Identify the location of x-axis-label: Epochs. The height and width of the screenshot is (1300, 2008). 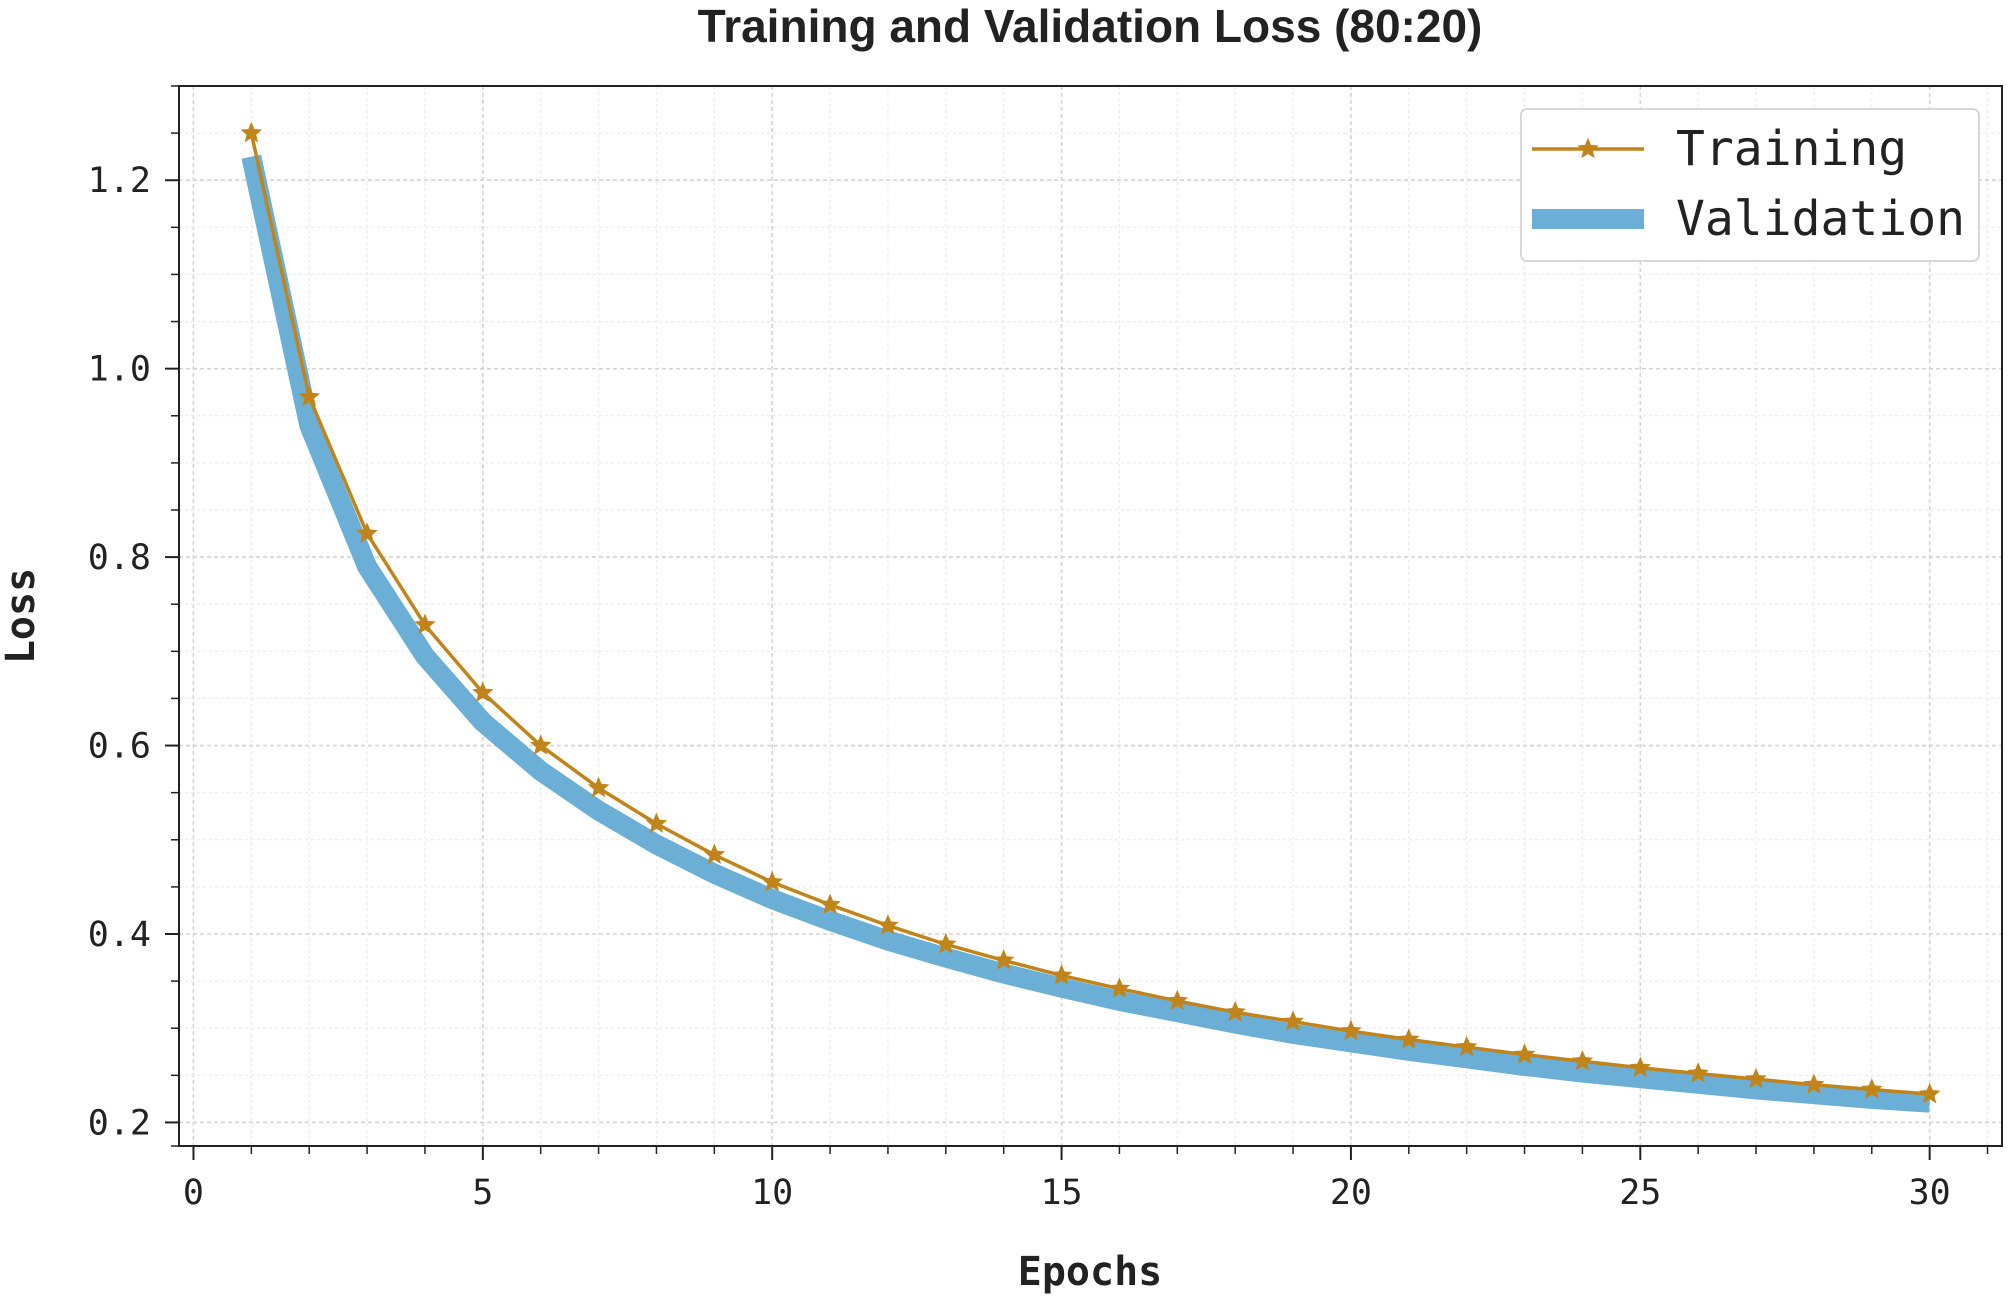
(1090, 1272).